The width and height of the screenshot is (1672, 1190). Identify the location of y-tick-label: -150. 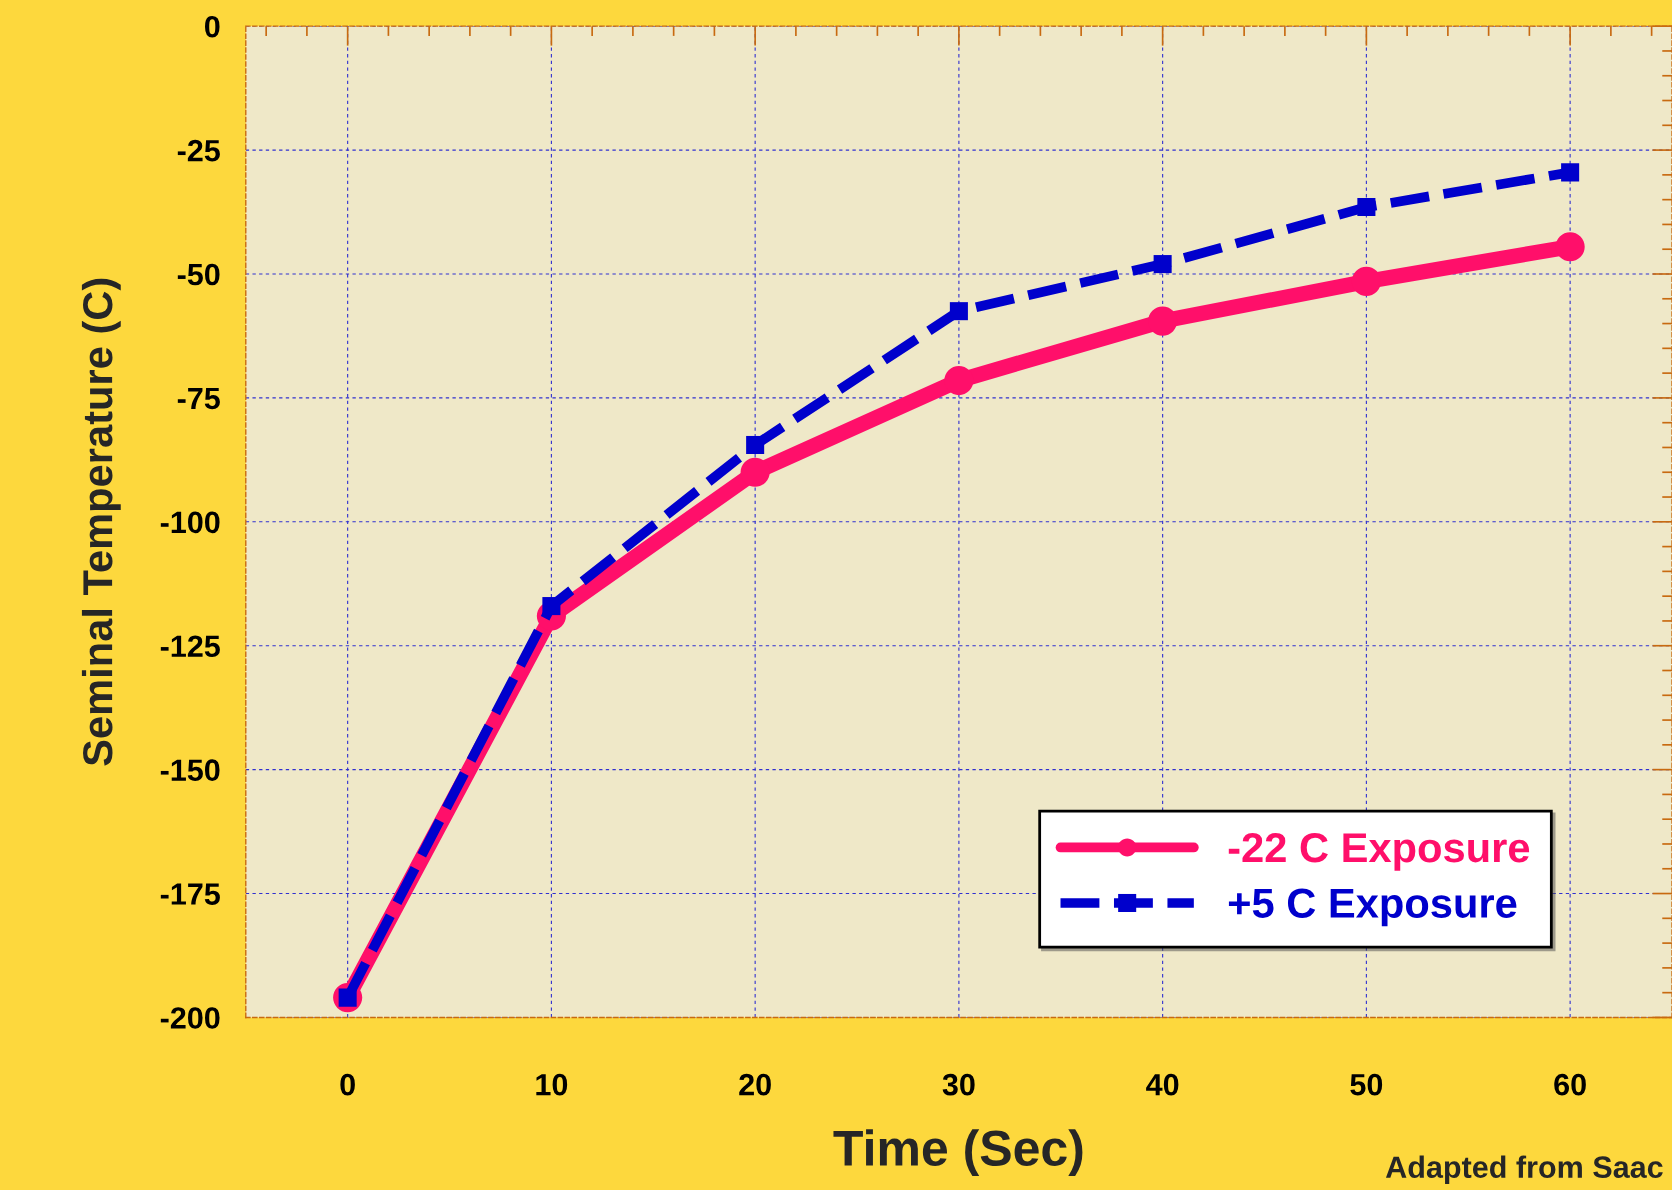
(190, 770).